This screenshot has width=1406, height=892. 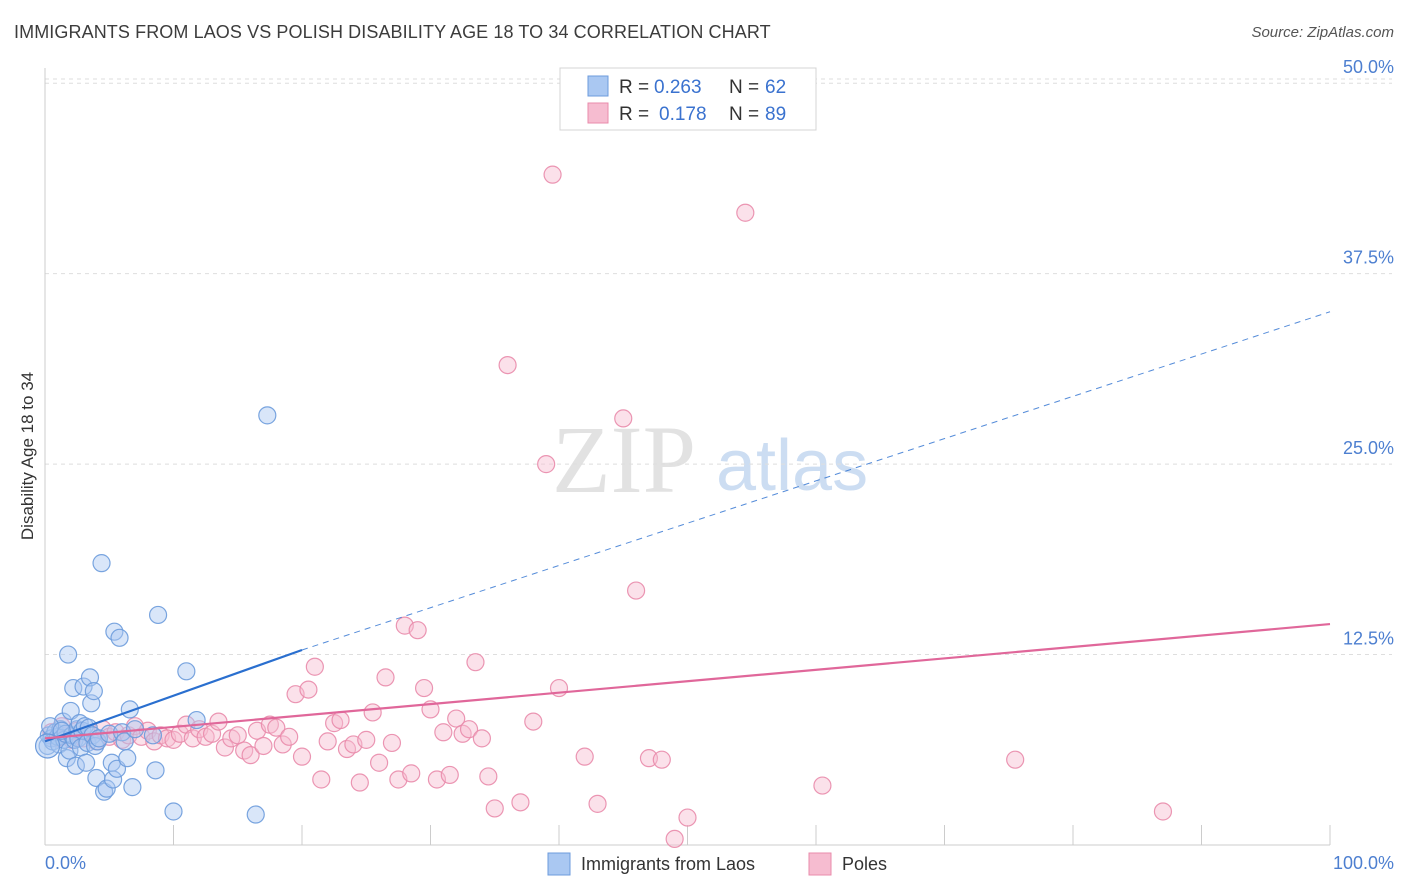 I want to click on bottom-legend: Immigrants from Laos Poles, so click(x=717, y=864).